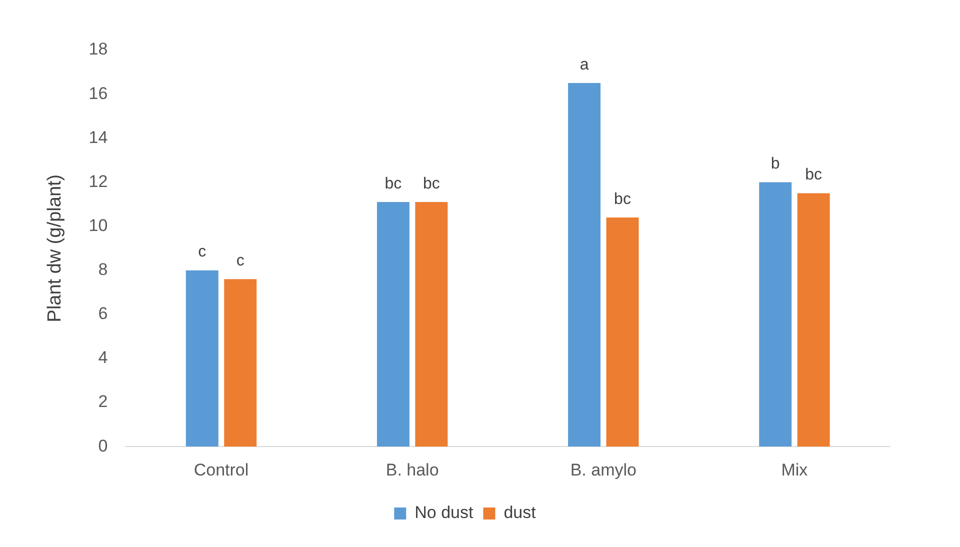 The image size is (960, 547). What do you see at coordinates (103, 402) in the screenshot?
I see `y-tick-label: 2` at bounding box center [103, 402].